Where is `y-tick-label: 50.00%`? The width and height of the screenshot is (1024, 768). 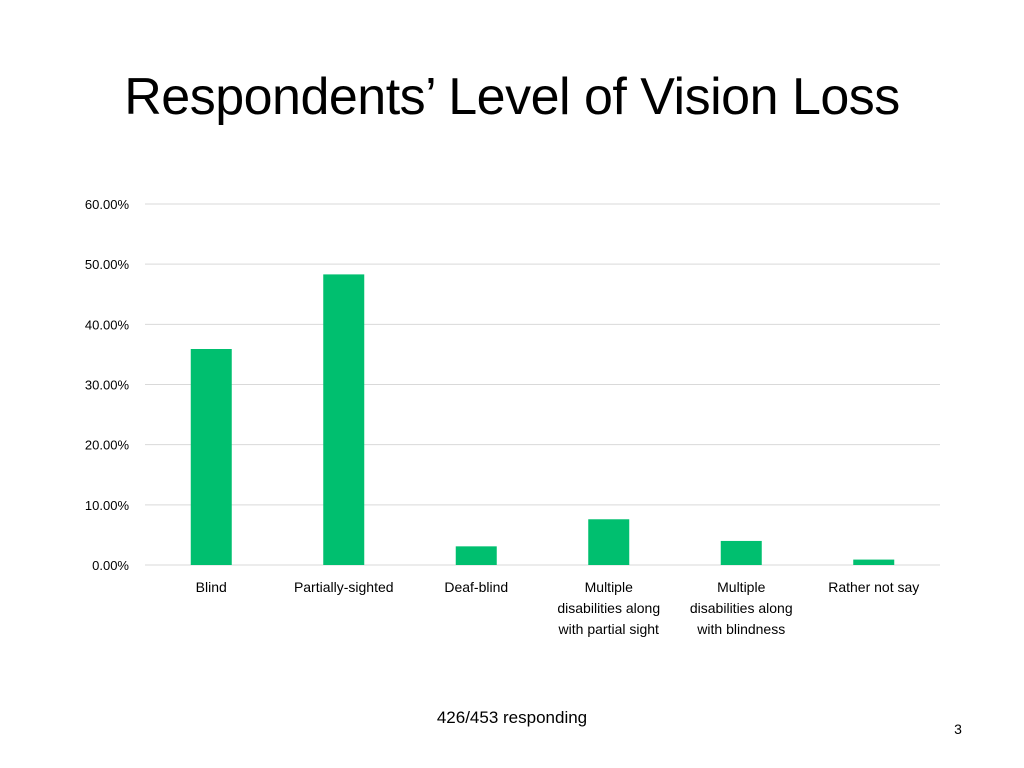 y-tick-label: 50.00% is located at coordinates (107, 264).